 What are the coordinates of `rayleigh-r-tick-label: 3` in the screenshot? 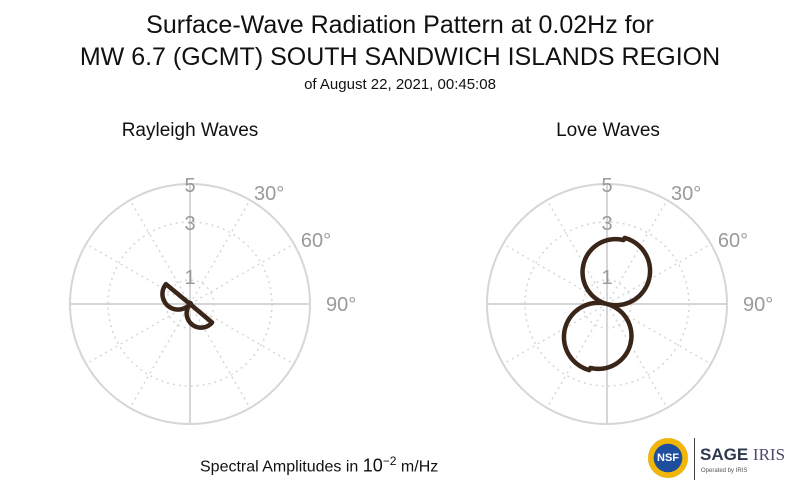 It's located at (189, 224).